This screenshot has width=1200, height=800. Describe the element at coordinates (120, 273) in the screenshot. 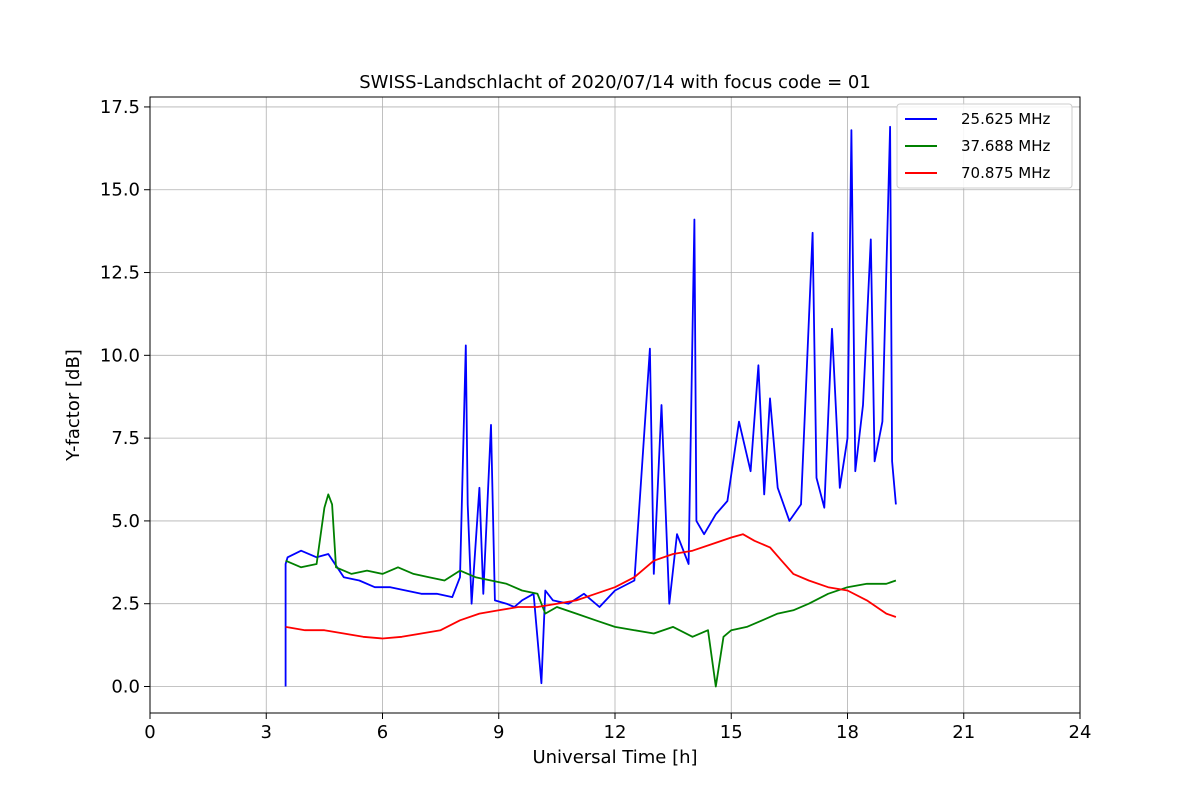

I see `y-tick-label: 12.5` at that location.